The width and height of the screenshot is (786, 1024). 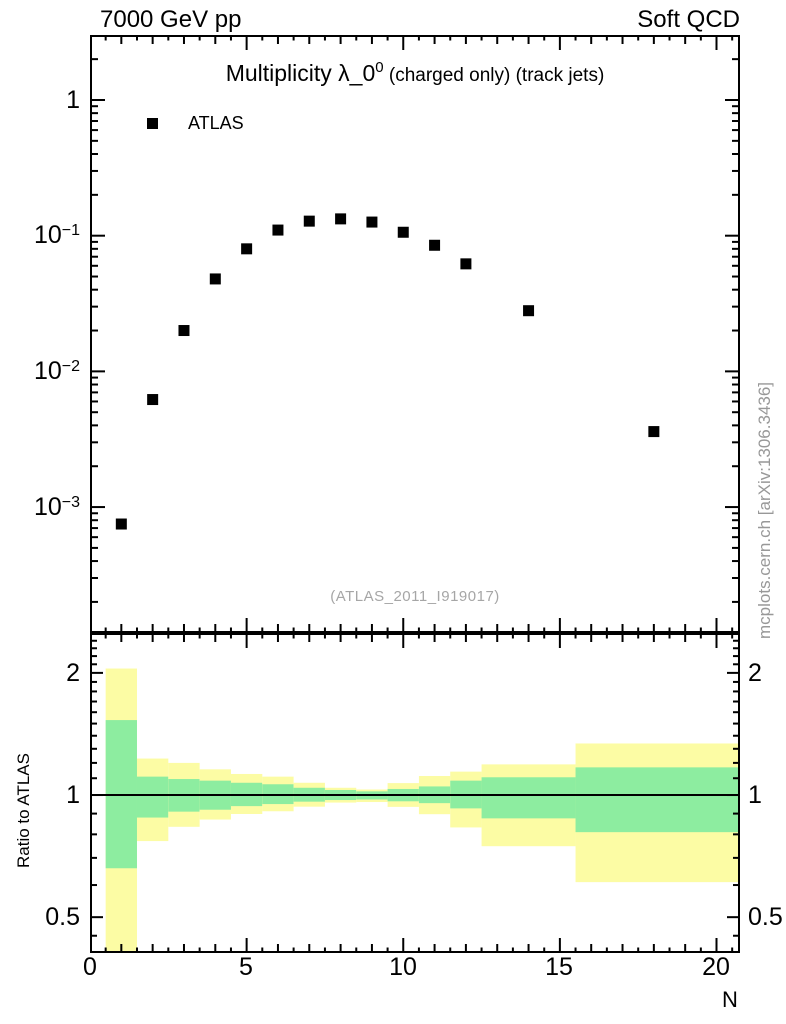 What do you see at coordinates (300, 73) in the screenshot?
I see `plot-title-main: Multiplicity λ_0` at bounding box center [300, 73].